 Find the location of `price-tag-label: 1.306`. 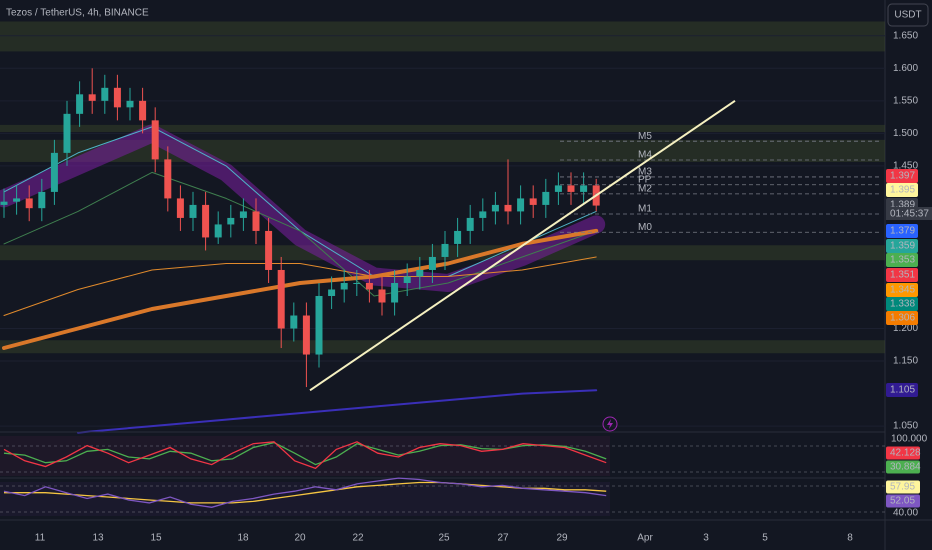

price-tag-label: 1.306 is located at coordinates (902, 318).